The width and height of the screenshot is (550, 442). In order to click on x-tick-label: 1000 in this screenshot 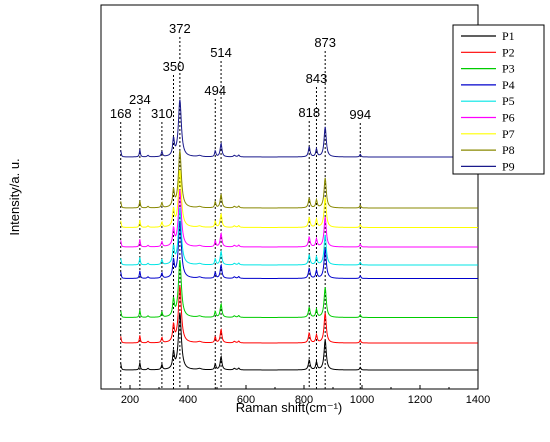, I will do `click(362, 400)`.